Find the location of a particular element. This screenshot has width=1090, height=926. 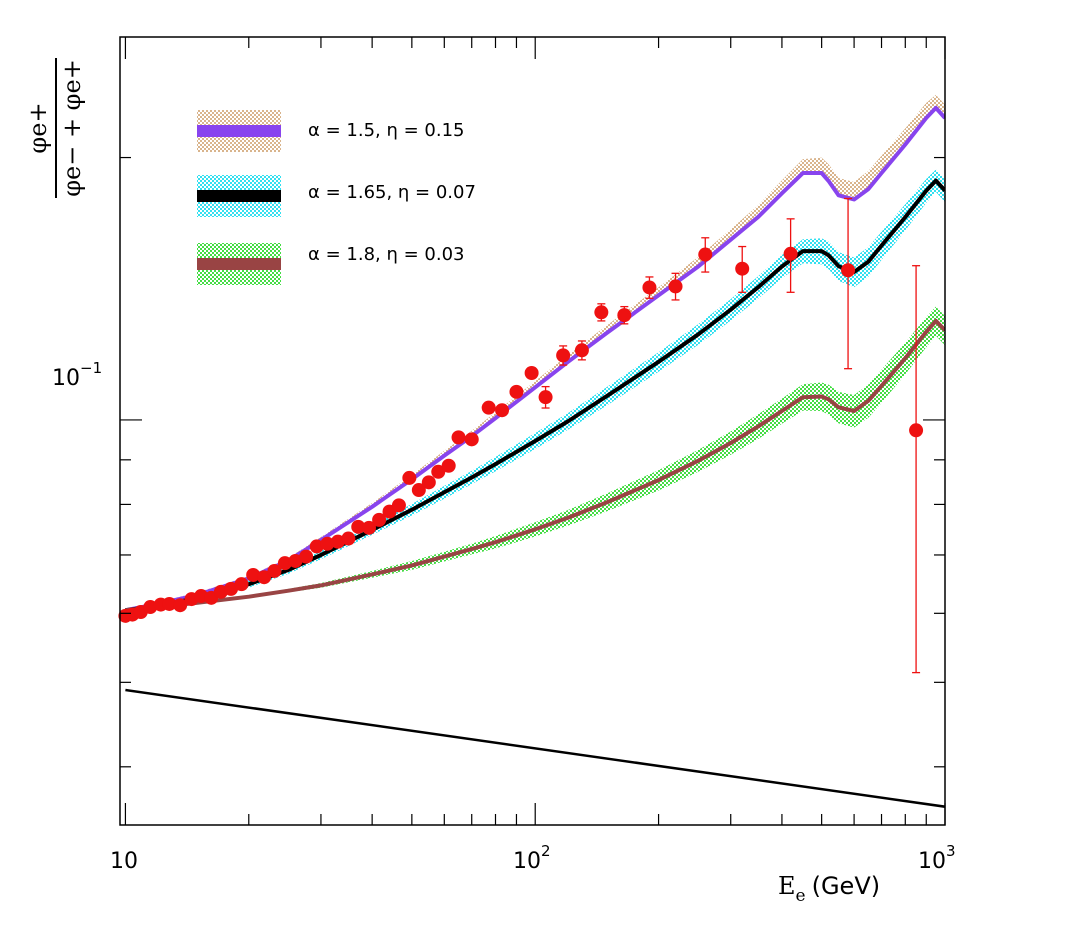

y-tick-label-0.1: 10−1 is located at coordinates (77, 375).